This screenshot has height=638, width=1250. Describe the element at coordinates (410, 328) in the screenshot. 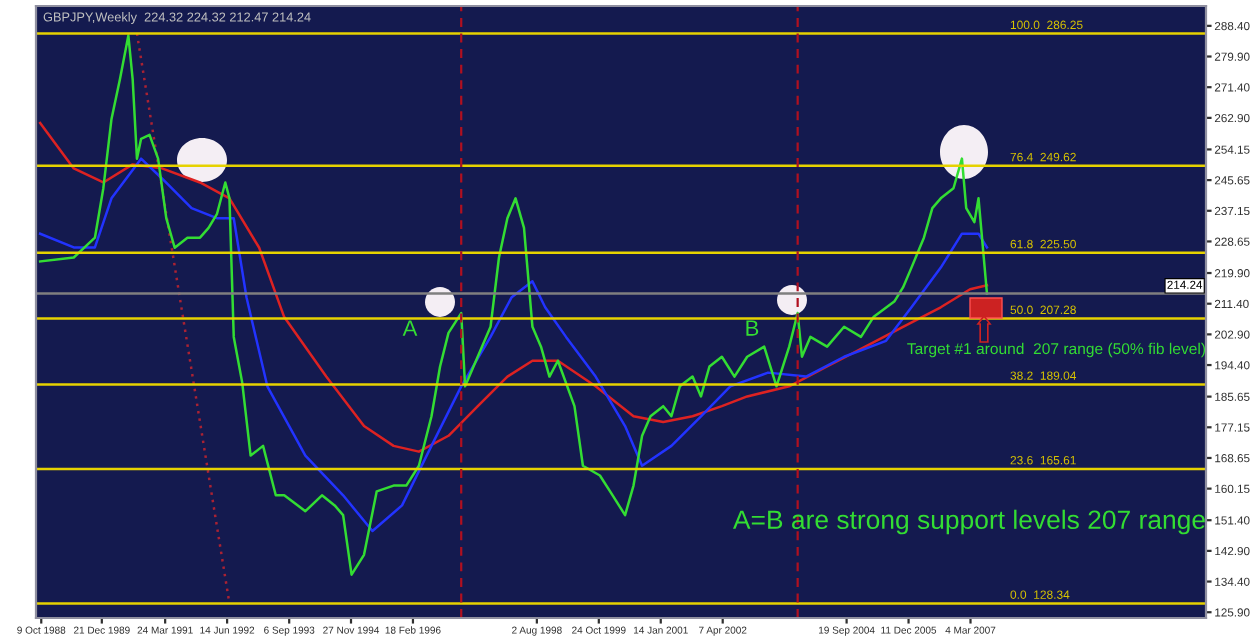

I see `annotation: A` at that location.